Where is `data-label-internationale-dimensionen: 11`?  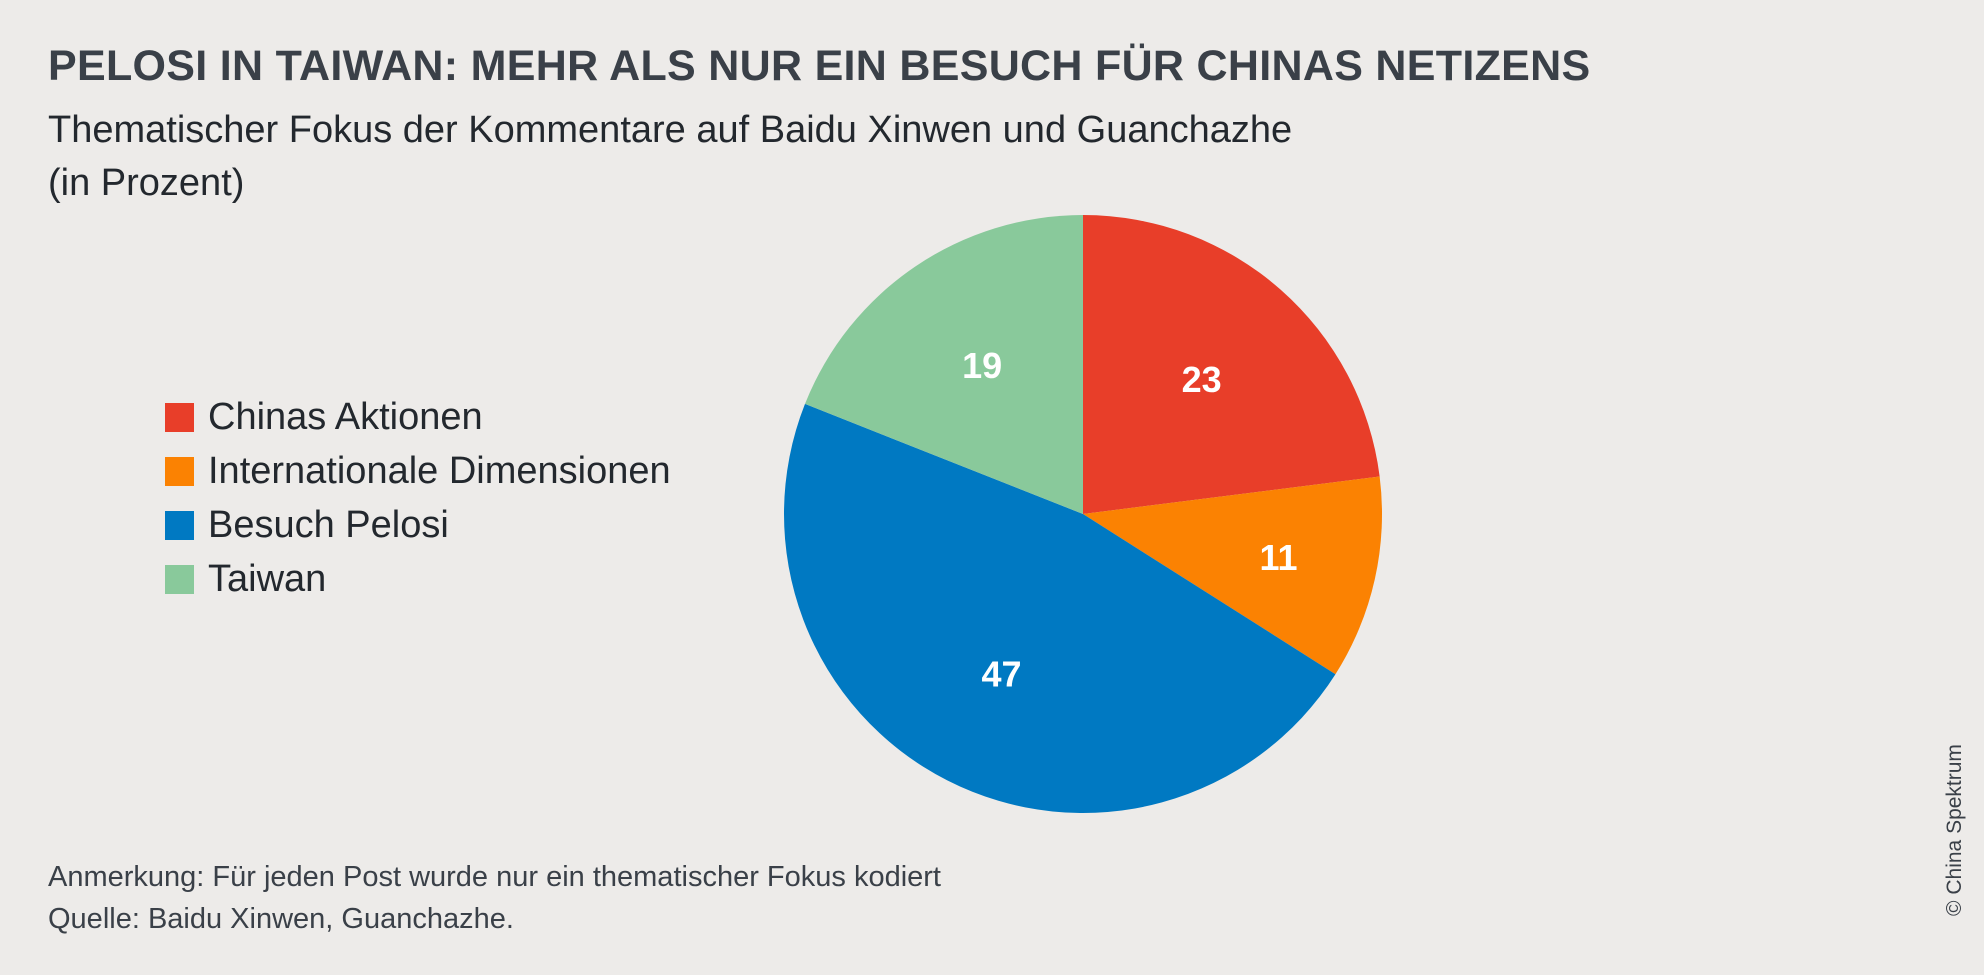 data-label-internationale-dimensionen: 11 is located at coordinates (1278, 557).